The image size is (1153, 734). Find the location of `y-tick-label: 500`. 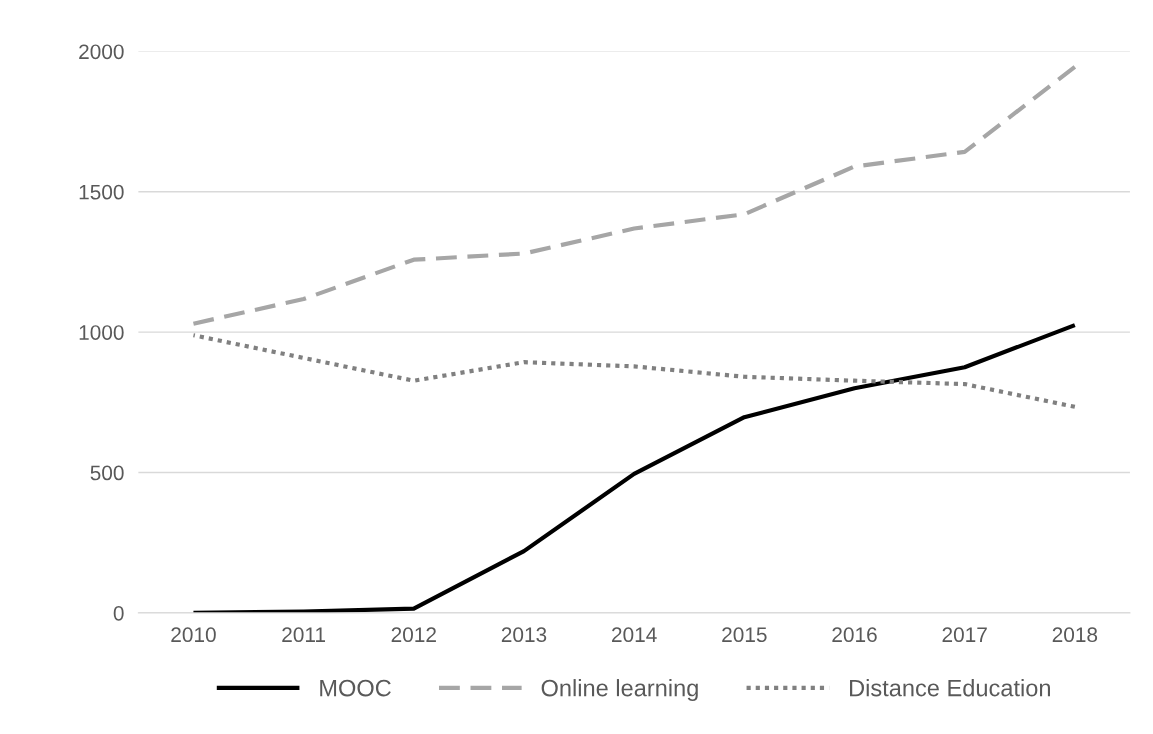

y-tick-label: 500 is located at coordinates (107, 473).